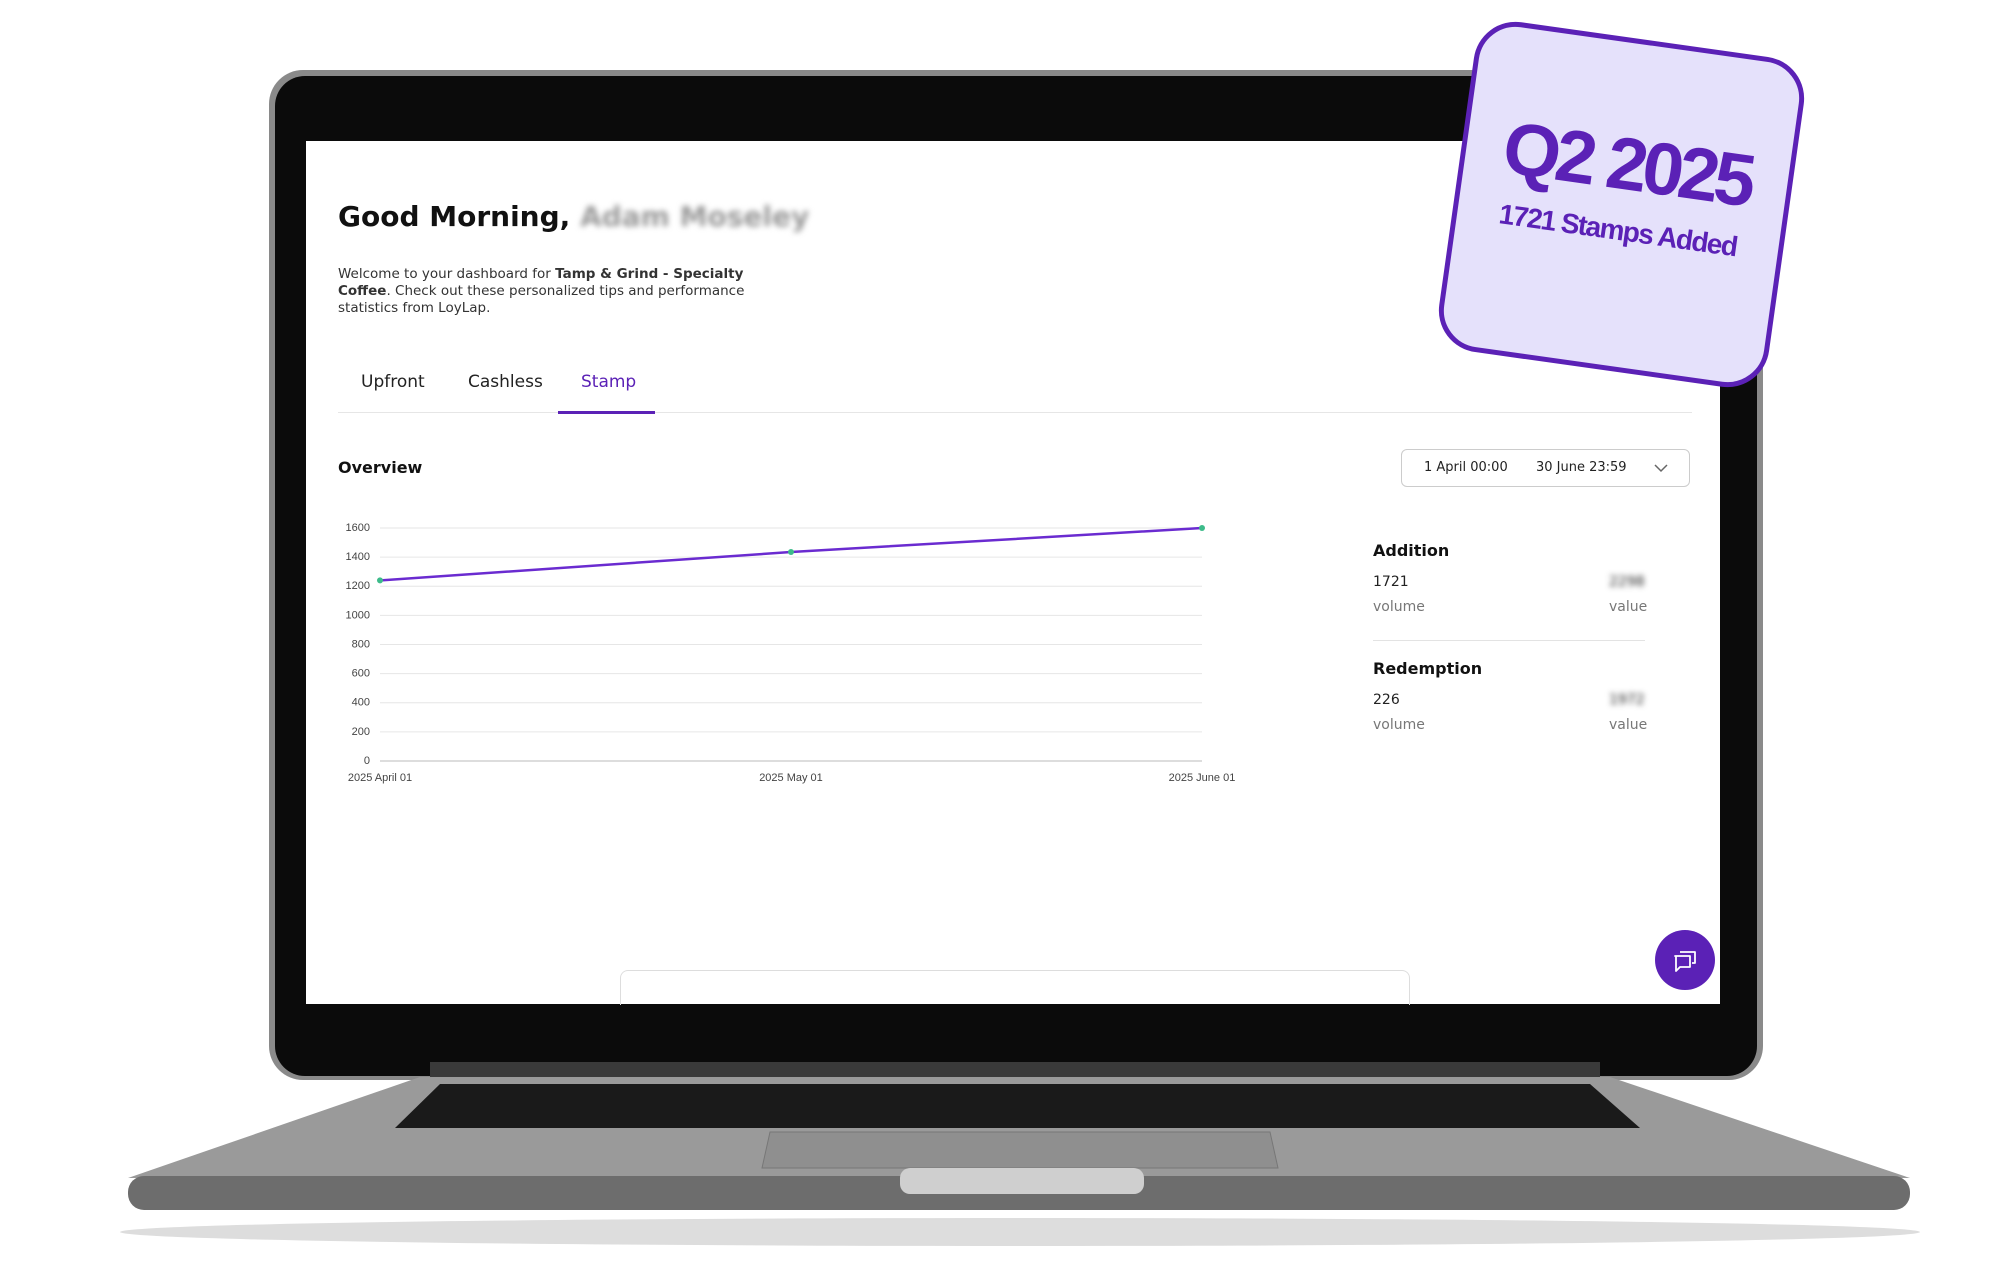 The height and width of the screenshot is (1270, 2000). What do you see at coordinates (606, 412) in the screenshot?
I see `tab-underline` at bounding box center [606, 412].